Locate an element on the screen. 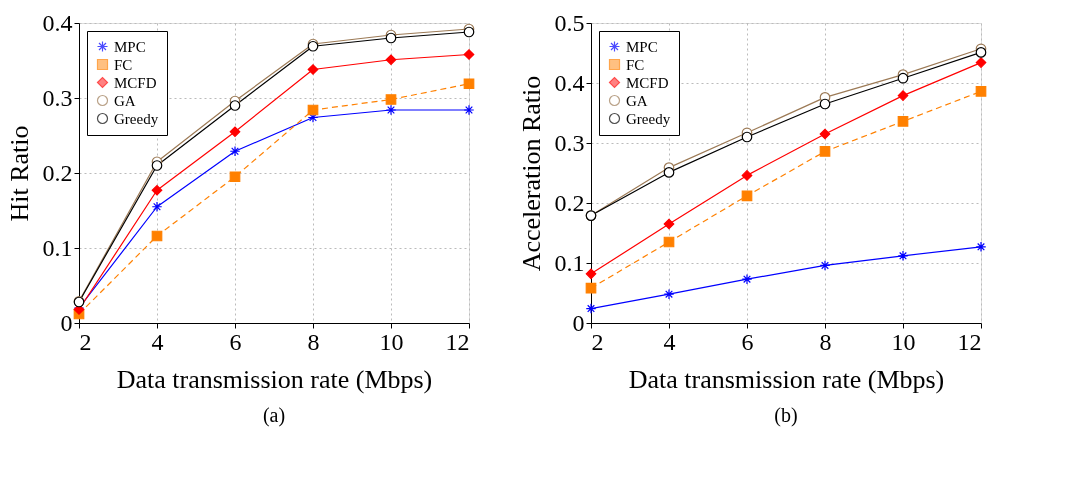 This screenshot has height=490, width=1076. y-tick-label: 0.5 is located at coordinates (569, 22).